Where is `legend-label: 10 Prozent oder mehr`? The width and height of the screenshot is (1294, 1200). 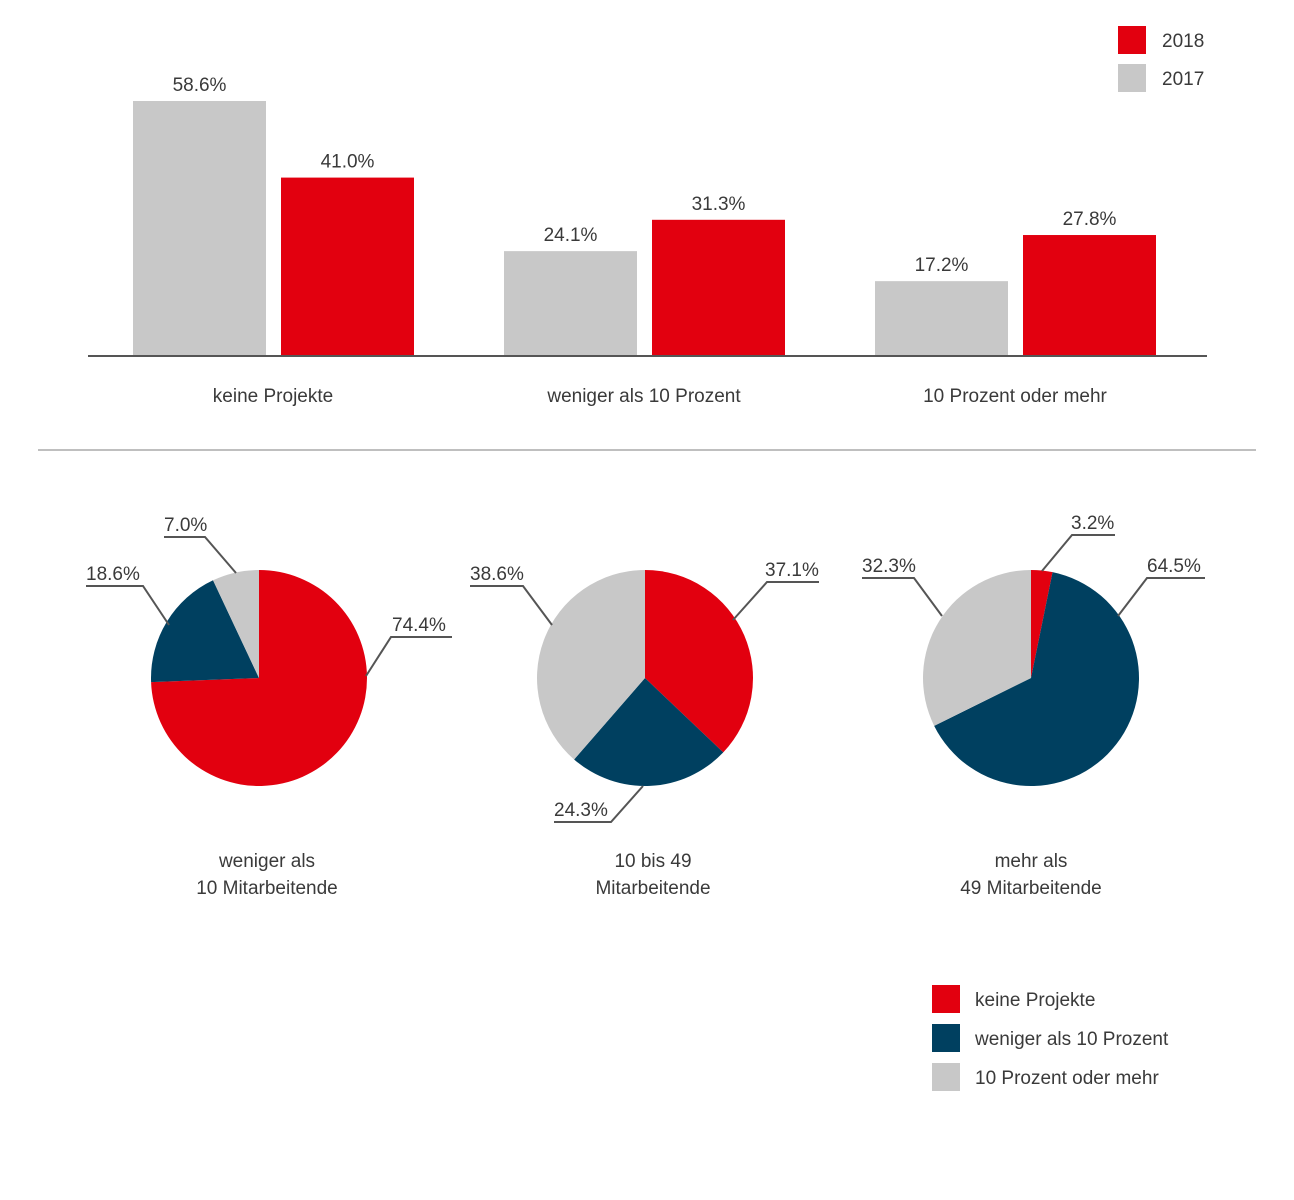 legend-label: 10 Prozent oder mehr is located at coordinates (1067, 1078).